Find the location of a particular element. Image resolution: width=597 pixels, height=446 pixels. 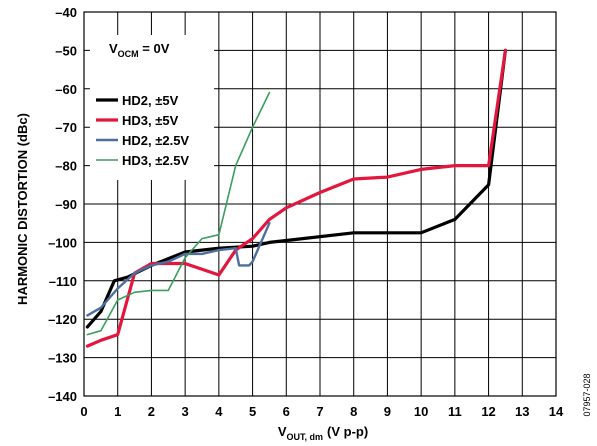

y-tick-label: –70 is located at coordinates (66, 127).